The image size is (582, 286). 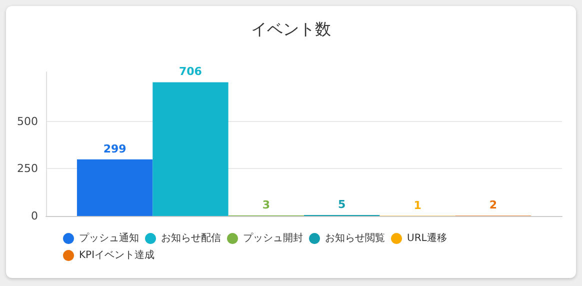 I want to click on chart-title: イベント数, so click(x=291, y=29).